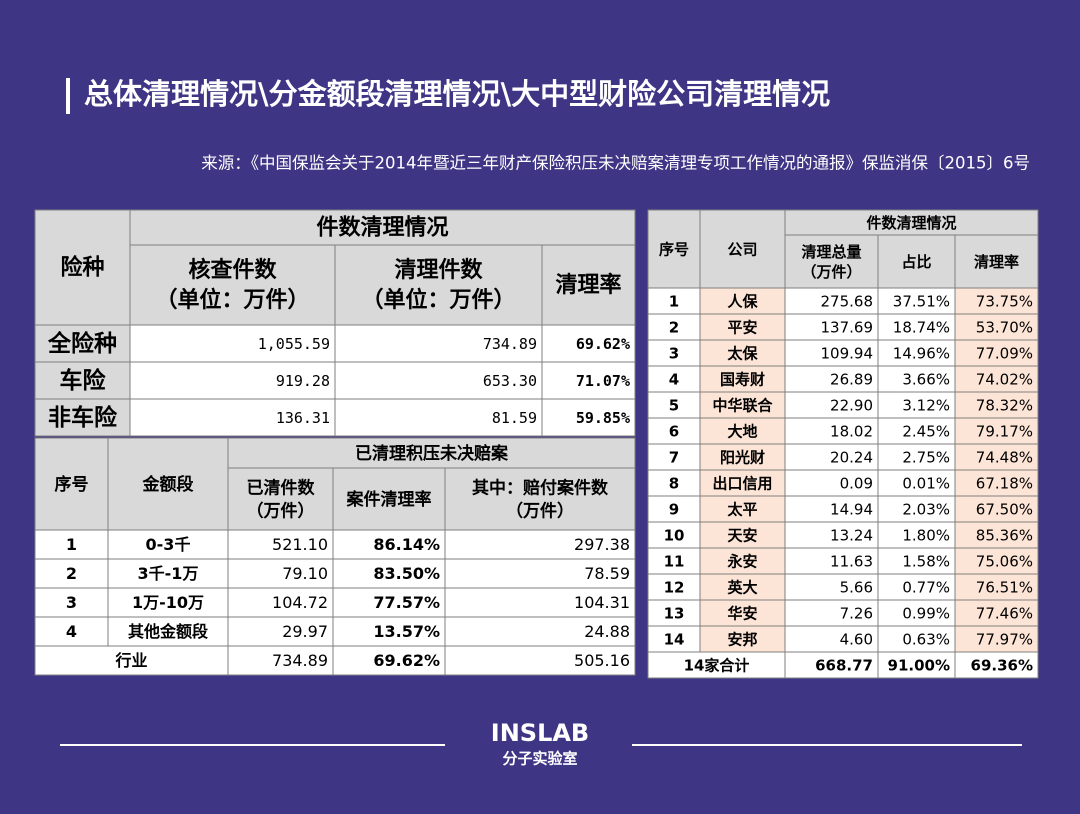 The image size is (1080, 814). What do you see at coordinates (607, 631) in the screenshot?
I see `cell-value: 24.88` at bounding box center [607, 631].